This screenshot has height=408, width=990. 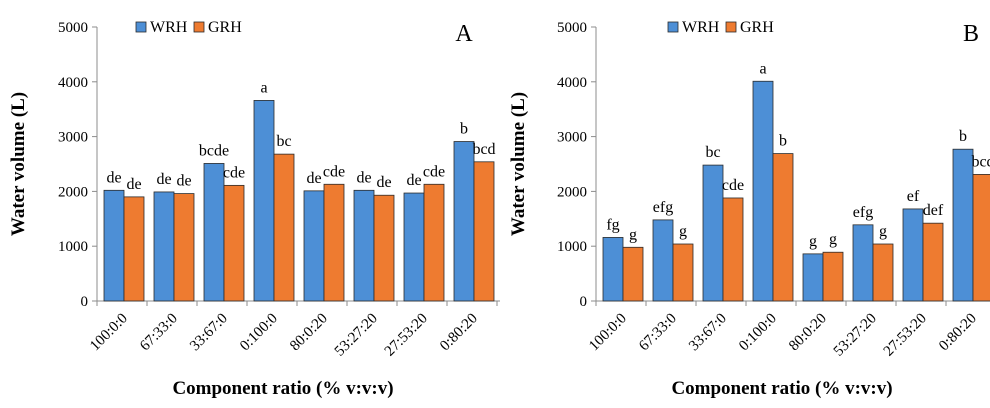 I want to click on significance-label: bcde, so click(x=214, y=150).